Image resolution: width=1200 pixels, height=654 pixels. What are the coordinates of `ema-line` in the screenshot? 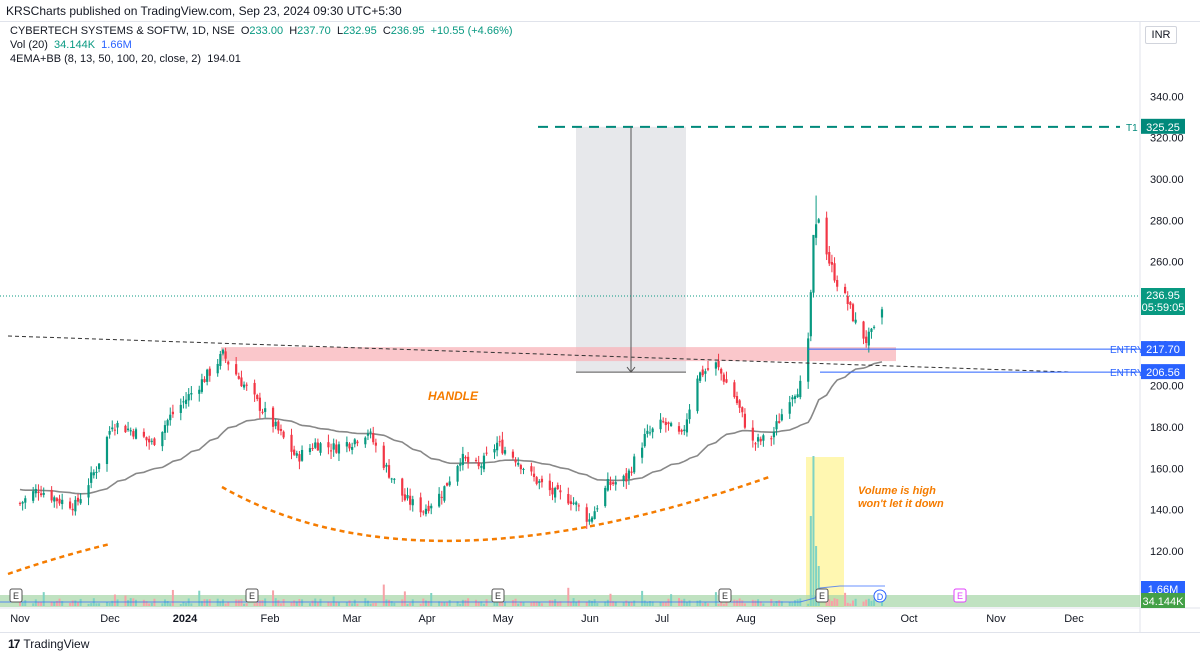 It's located at (451, 428).